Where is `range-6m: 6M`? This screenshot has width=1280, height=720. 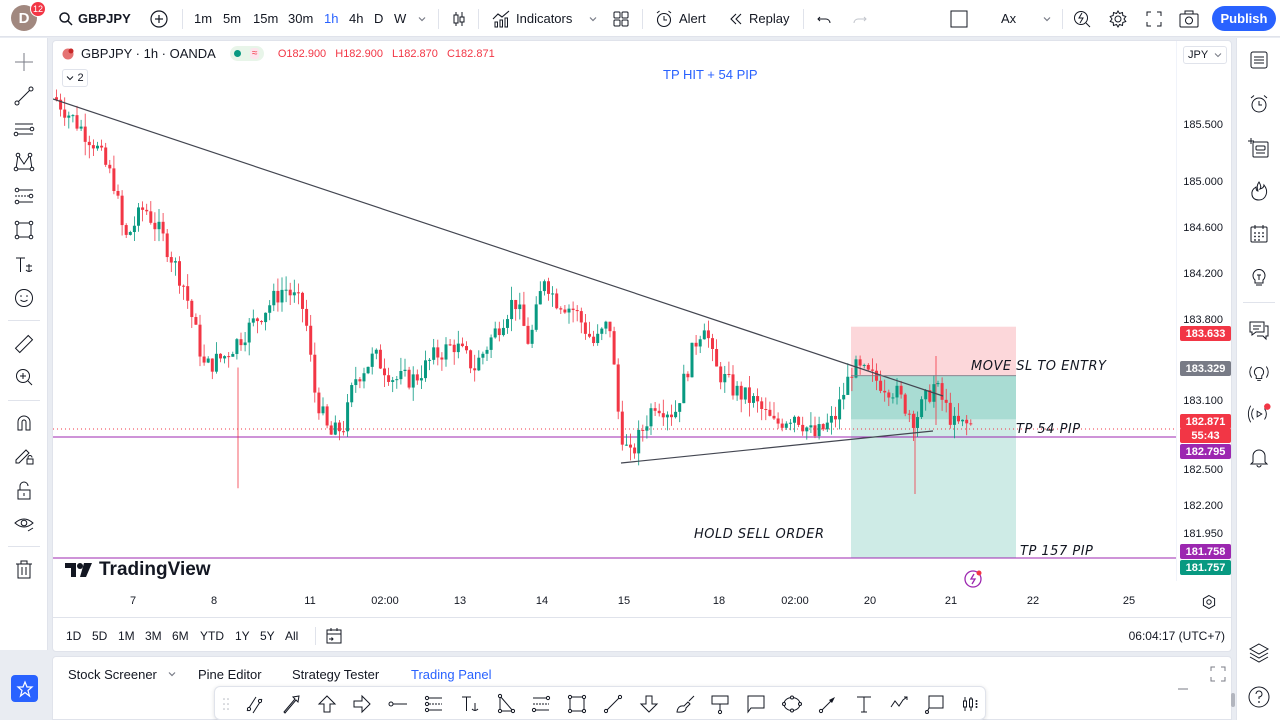
range-6m: 6M is located at coordinates (180, 636).